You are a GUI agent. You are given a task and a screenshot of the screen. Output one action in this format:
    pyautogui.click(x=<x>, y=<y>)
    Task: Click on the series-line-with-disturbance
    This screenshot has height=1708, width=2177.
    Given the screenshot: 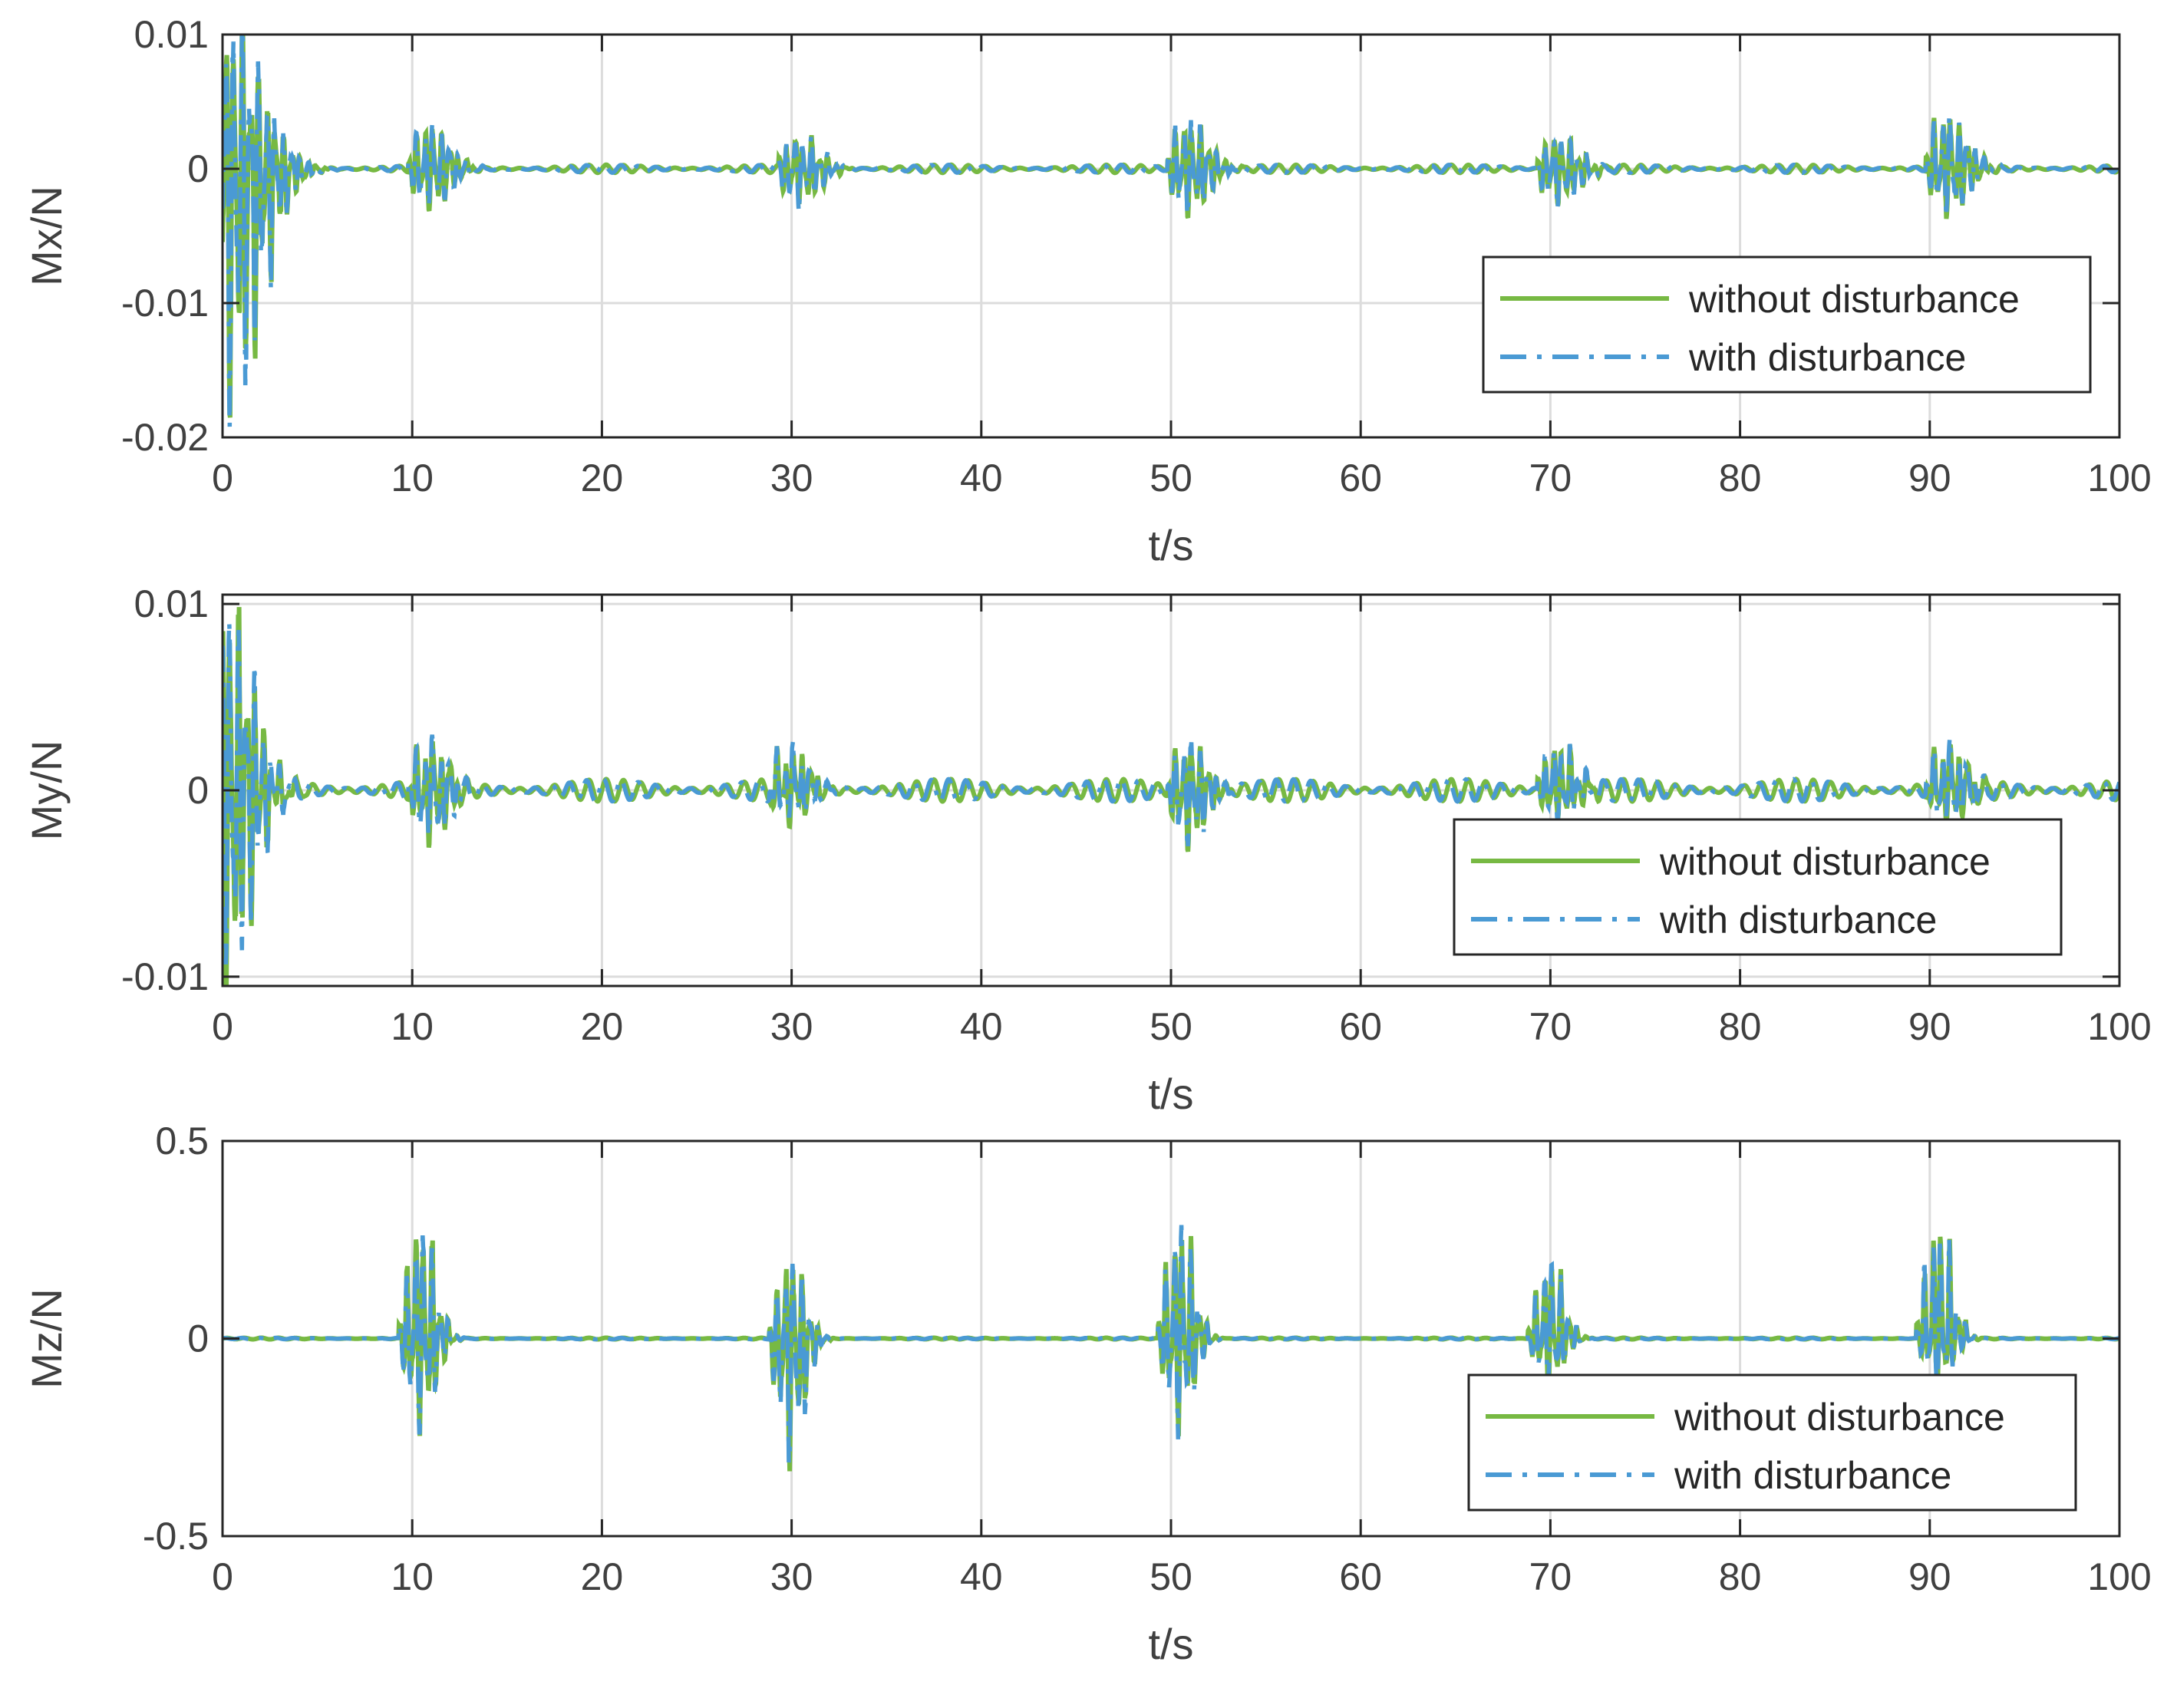 What is the action you would take?
    pyautogui.click(x=1171, y=1344)
    